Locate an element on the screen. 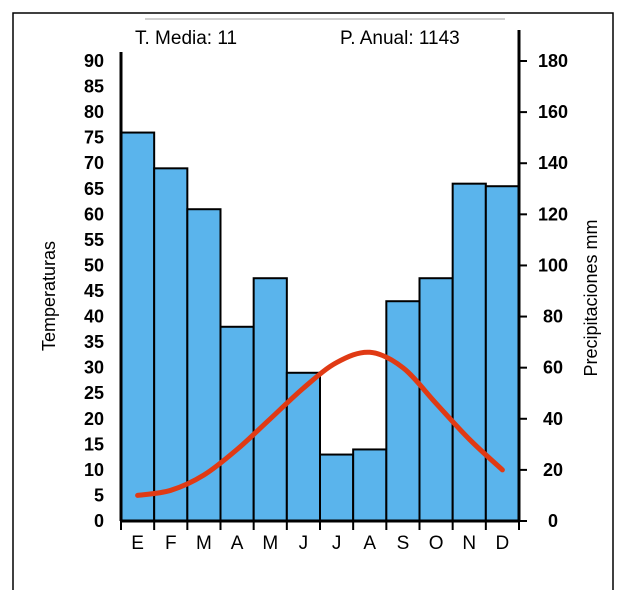 This screenshot has width=626, height=590. right-tick-label: 180 is located at coordinates (553, 61).